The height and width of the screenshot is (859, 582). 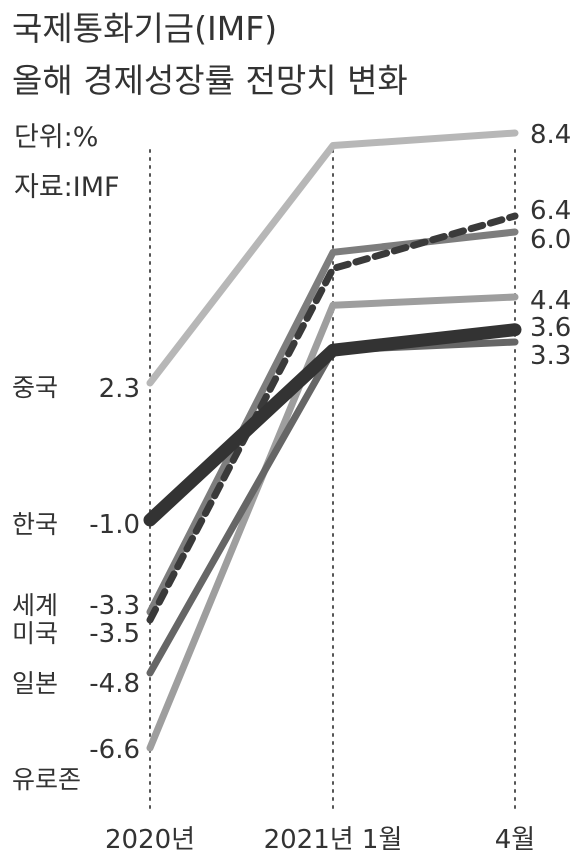 What do you see at coordinates (144, 28) in the screenshot?
I see `chart-title-line1: 국제통화기금(IMF)` at bounding box center [144, 28].